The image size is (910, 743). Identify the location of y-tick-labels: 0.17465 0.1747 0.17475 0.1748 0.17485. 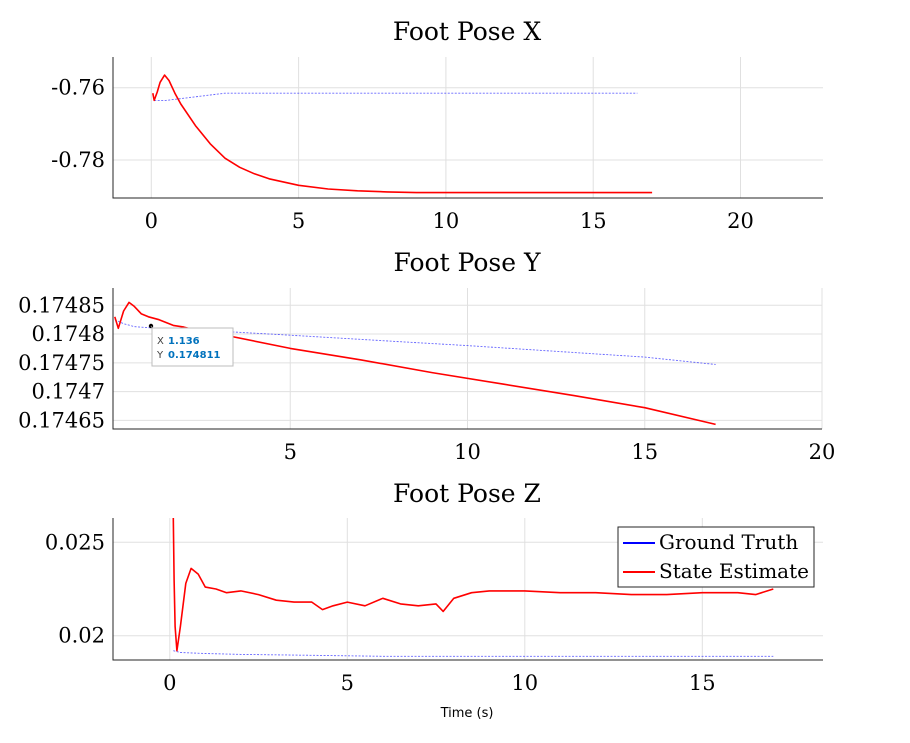
(61, 362).